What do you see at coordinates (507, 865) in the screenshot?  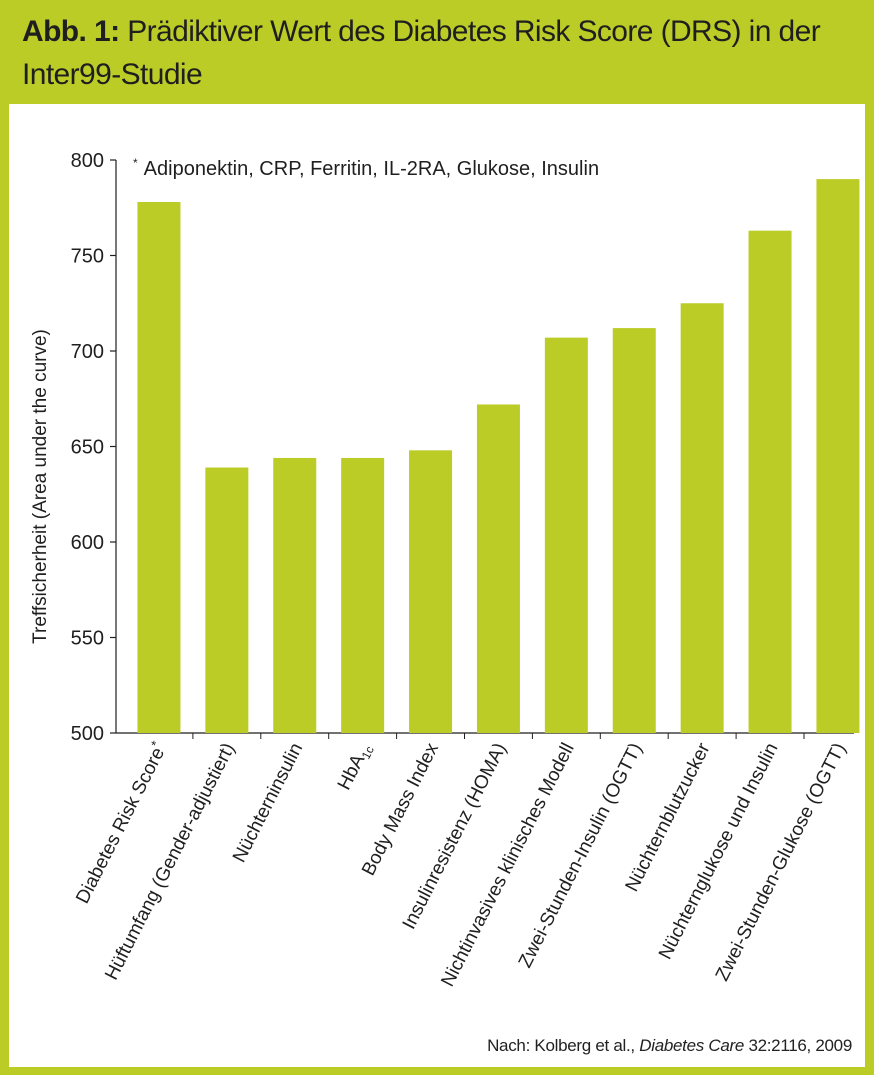 I see `x-tick-label: Nichtinvasives klinisches Modell` at bounding box center [507, 865].